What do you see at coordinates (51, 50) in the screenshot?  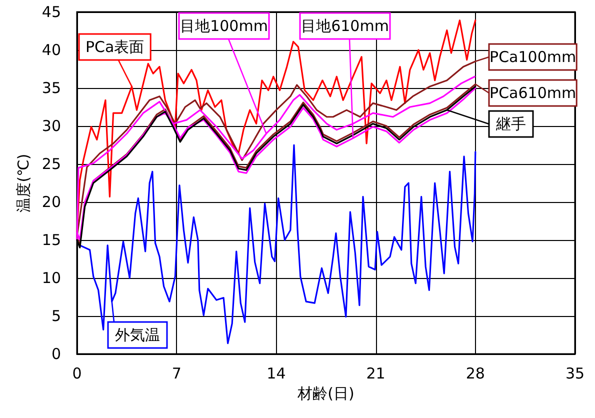 I see `y-tick-label: 40` at bounding box center [51, 50].